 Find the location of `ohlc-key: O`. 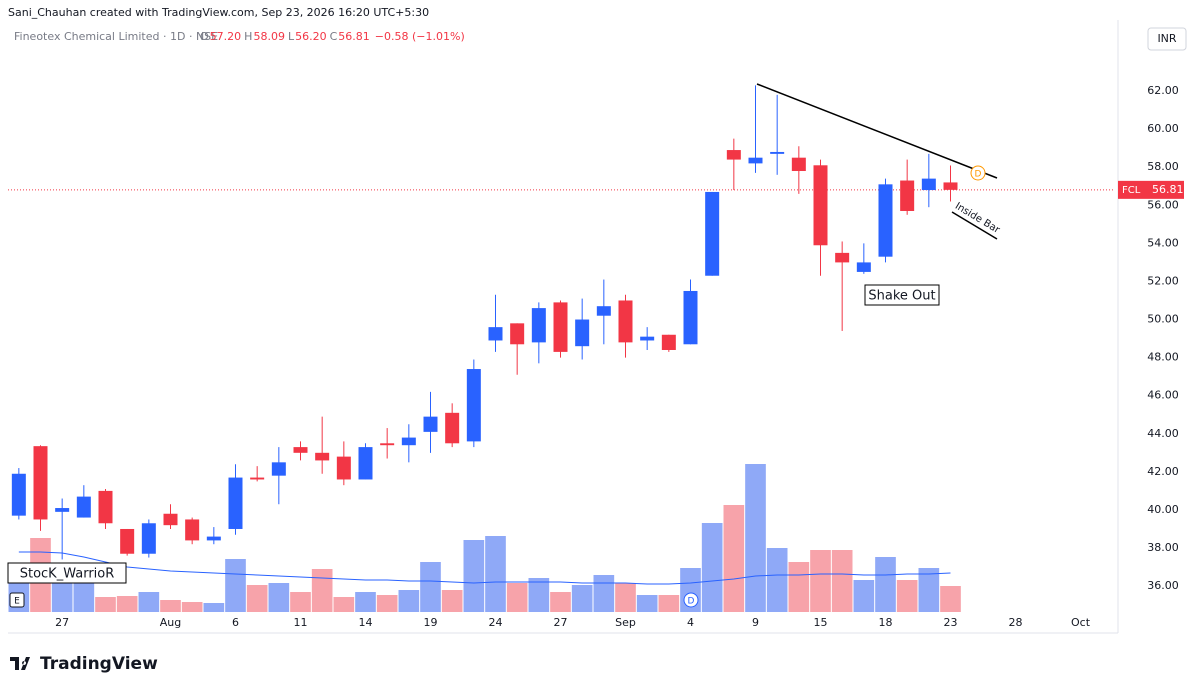

ohlc-key: O is located at coordinates (204, 36).